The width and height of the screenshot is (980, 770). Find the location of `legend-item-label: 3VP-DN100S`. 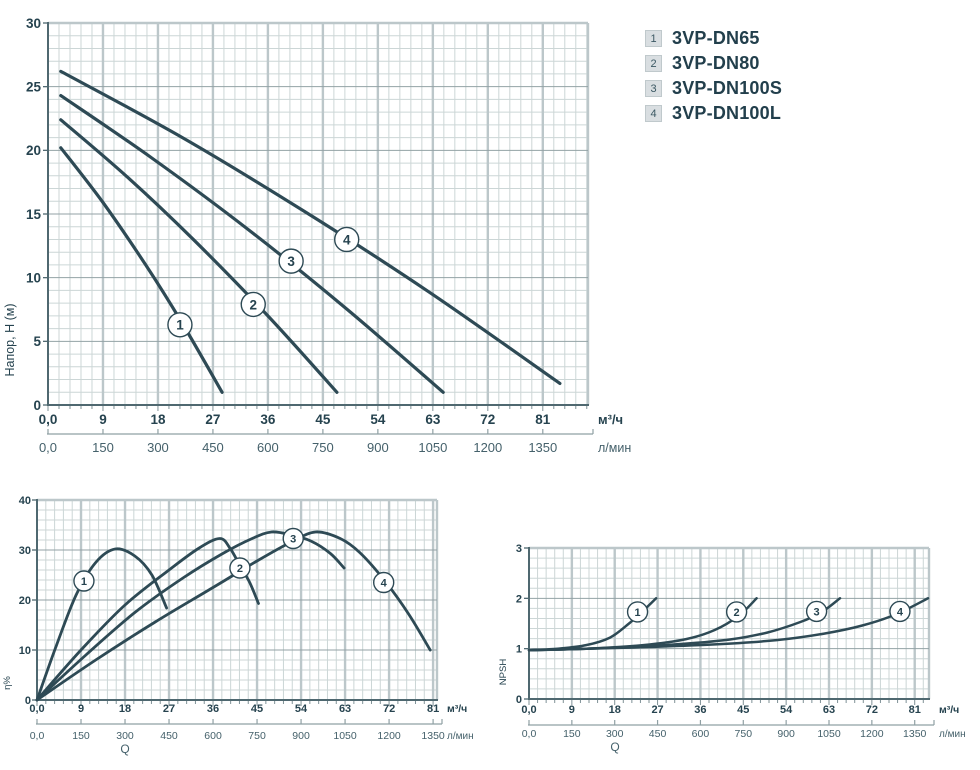

legend-item-label: 3VP-DN100S is located at coordinates (727, 88).